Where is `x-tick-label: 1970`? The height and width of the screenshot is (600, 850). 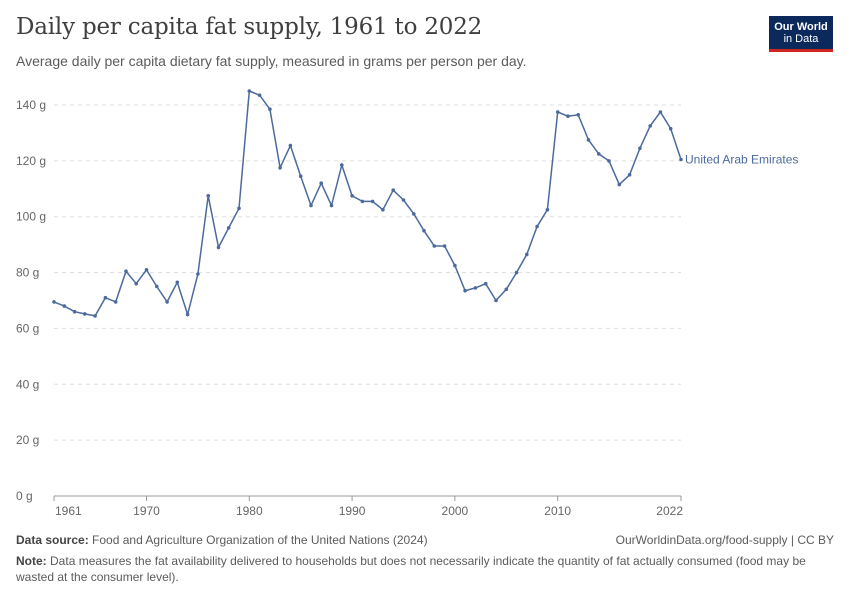 x-tick-label: 1970 is located at coordinates (146, 511).